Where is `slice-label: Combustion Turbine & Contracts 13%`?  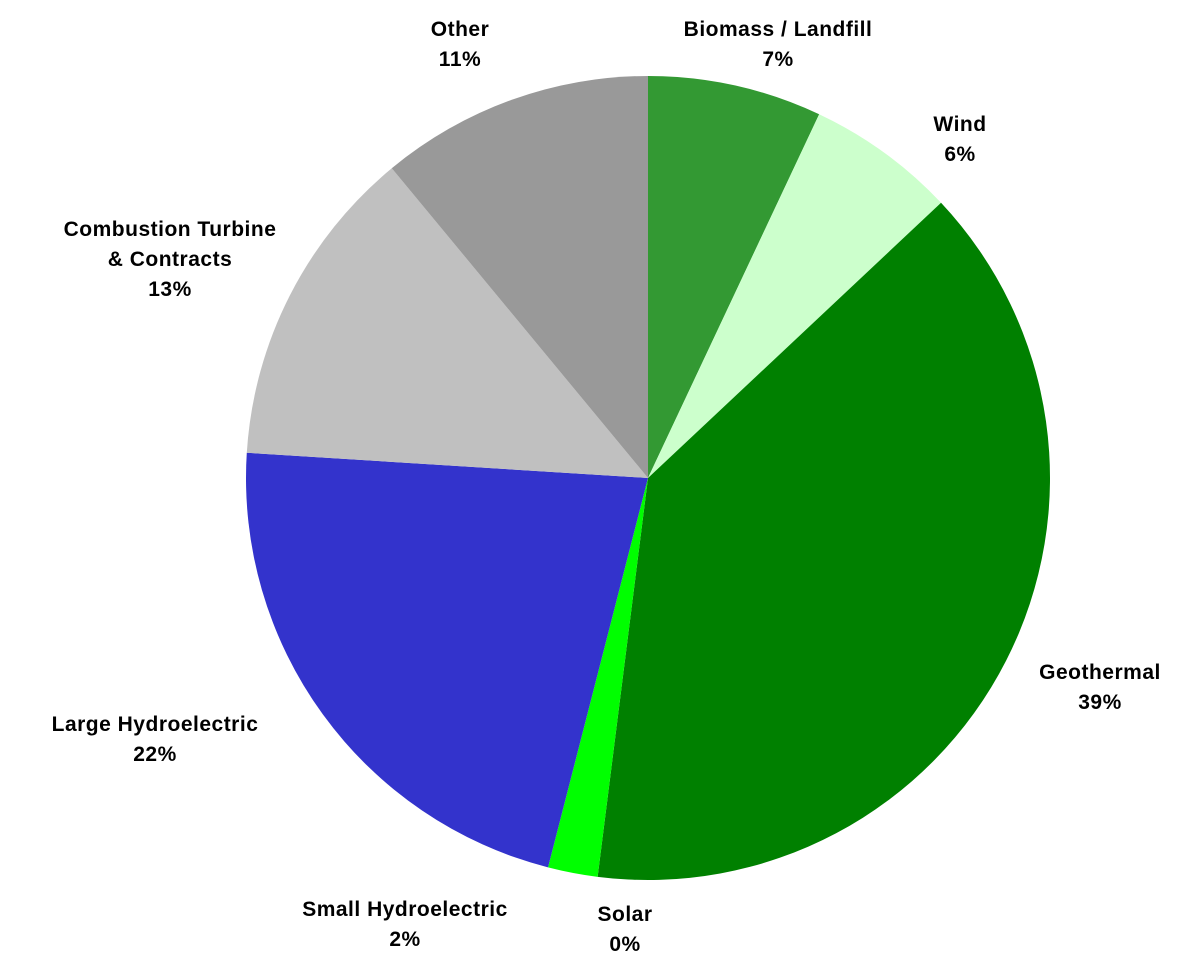
slice-label: Combustion Turbine & Contracts 13% is located at coordinates (170, 260).